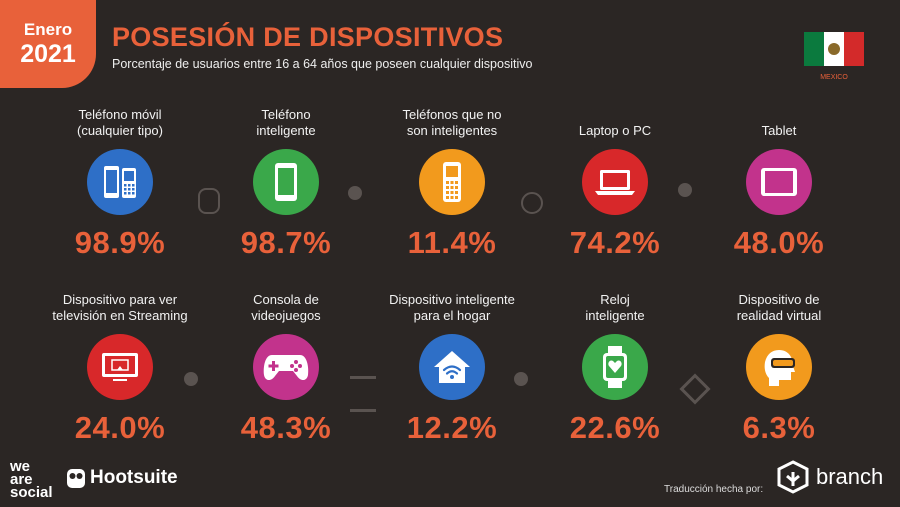 This screenshot has height=507, width=900. I want to click on branch-tree-icon, so click(793, 477).